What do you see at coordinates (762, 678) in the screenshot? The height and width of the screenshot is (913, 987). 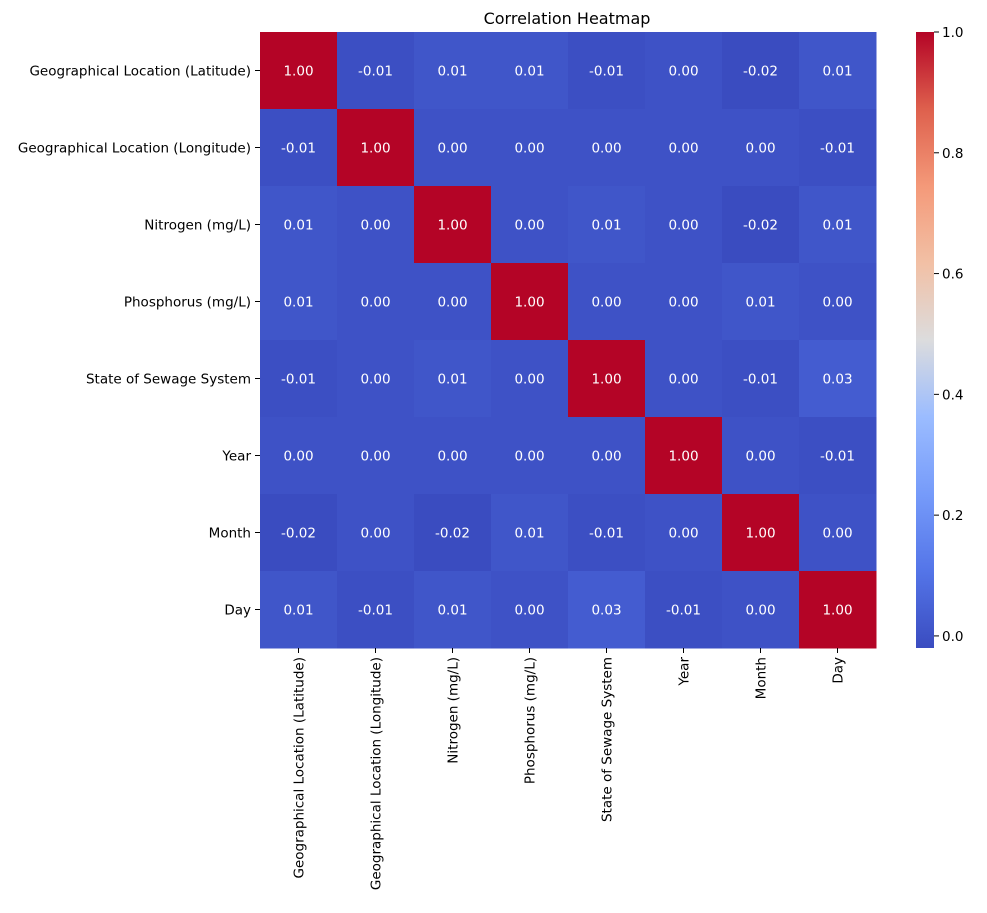 I see `x-tick-label: Month` at bounding box center [762, 678].